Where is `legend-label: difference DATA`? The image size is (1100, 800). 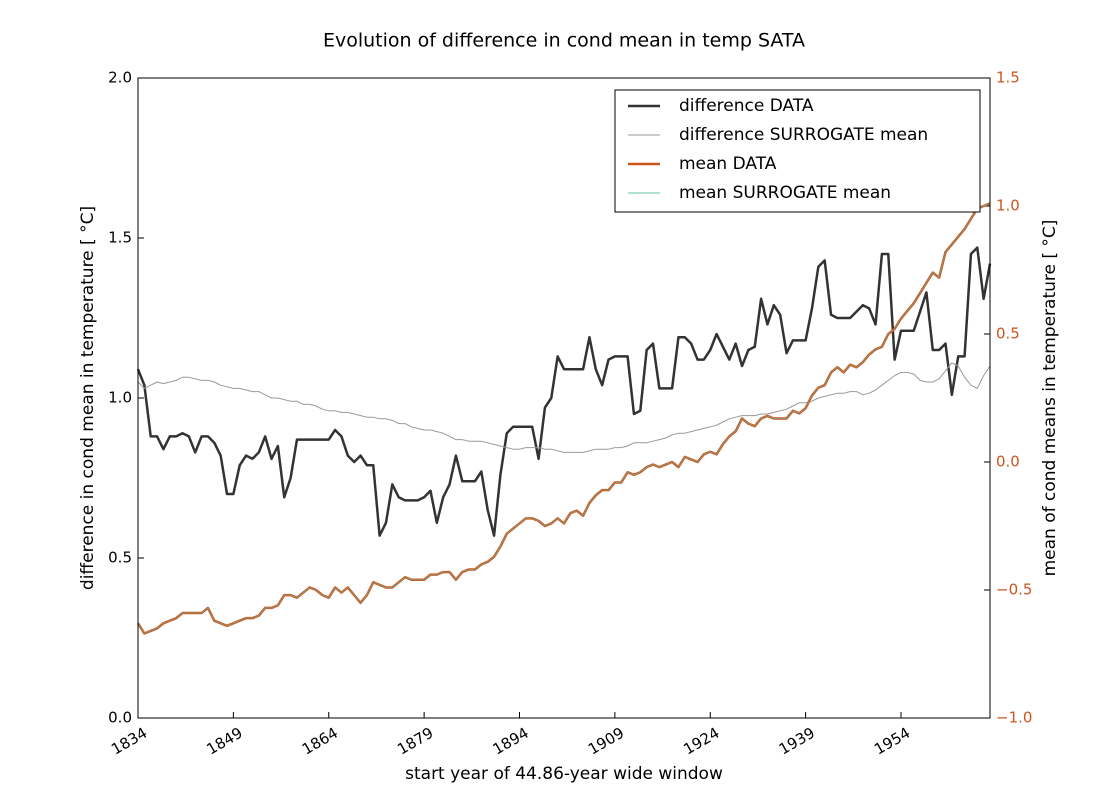 legend-label: difference DATA is located at coordinates (746, 106).